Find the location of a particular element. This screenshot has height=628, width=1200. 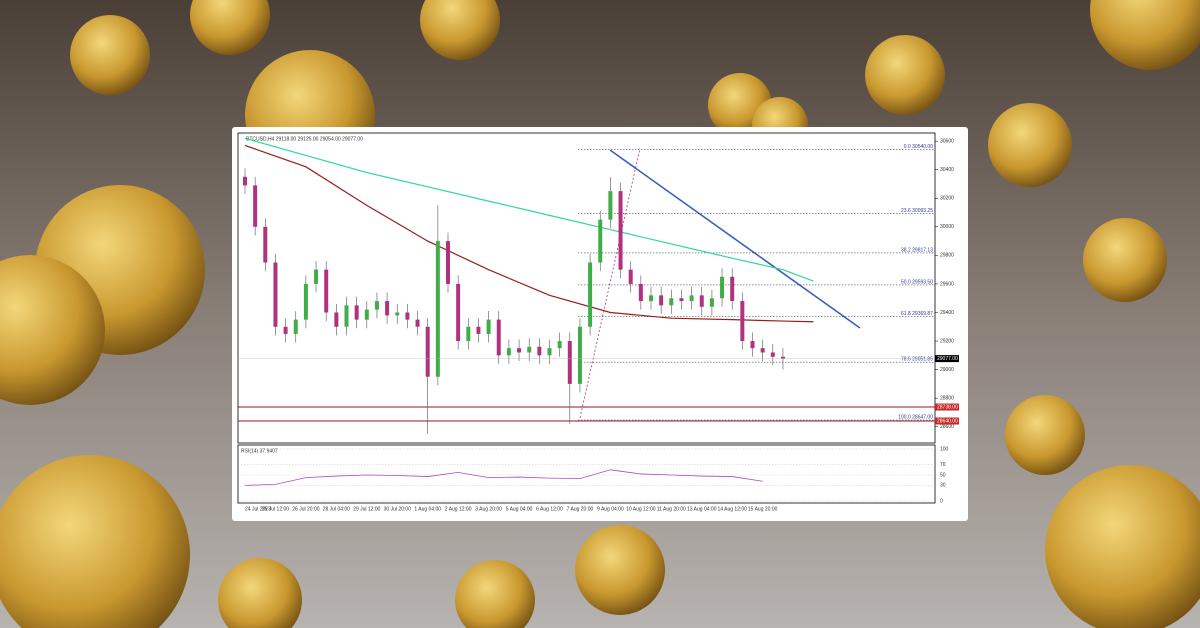

x-tick-label: 24 Jul 2023 is located at coordinates (258, 509).